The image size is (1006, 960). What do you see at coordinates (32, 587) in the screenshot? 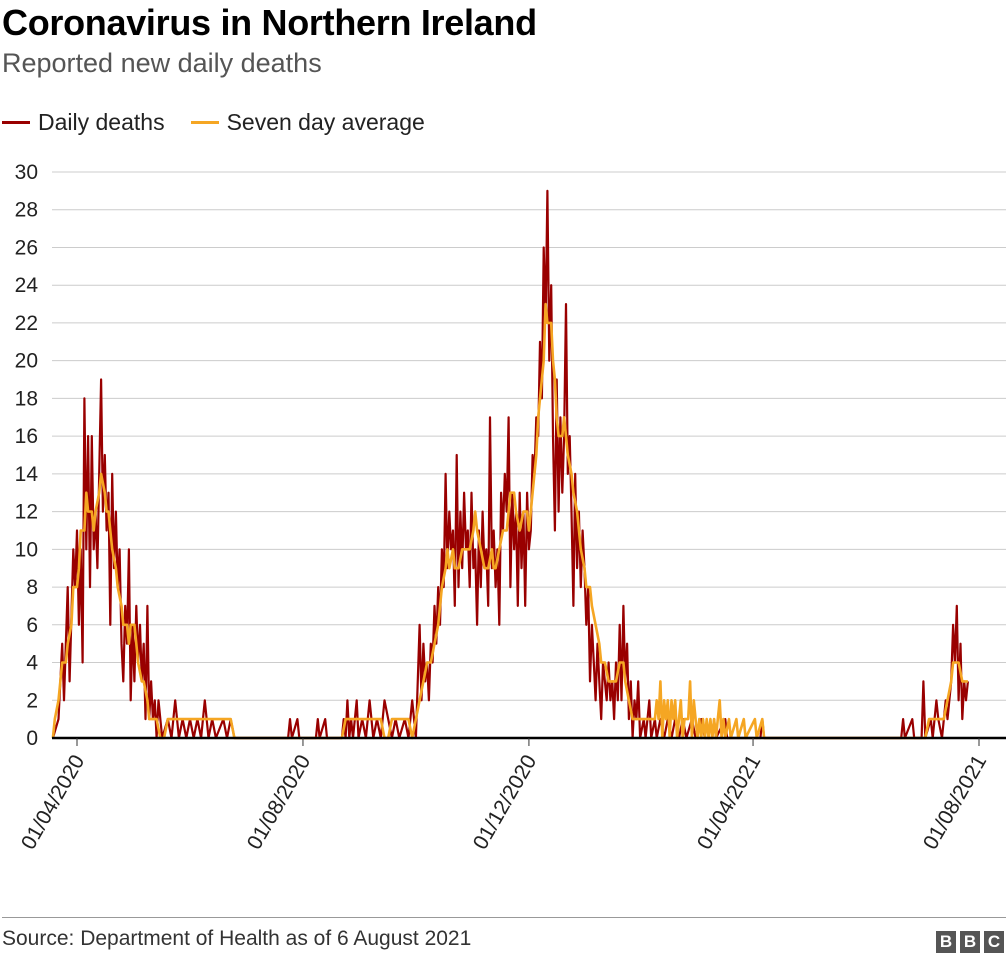
I see `y-tick-label: 8` at bounding box center [32, 587].